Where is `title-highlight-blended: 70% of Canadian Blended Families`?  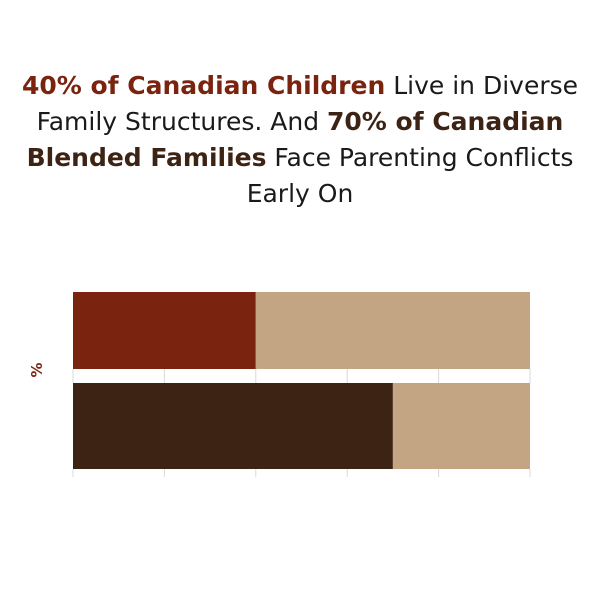
title-highlight-blended: 70% of Canadian Blended Families is located at coordinates (295, 139).